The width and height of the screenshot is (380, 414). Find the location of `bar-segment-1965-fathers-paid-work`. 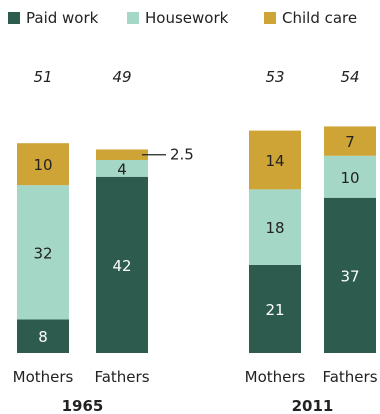

bar-segment-1965-fathers-paid-work is located at coordinates (122, 264).